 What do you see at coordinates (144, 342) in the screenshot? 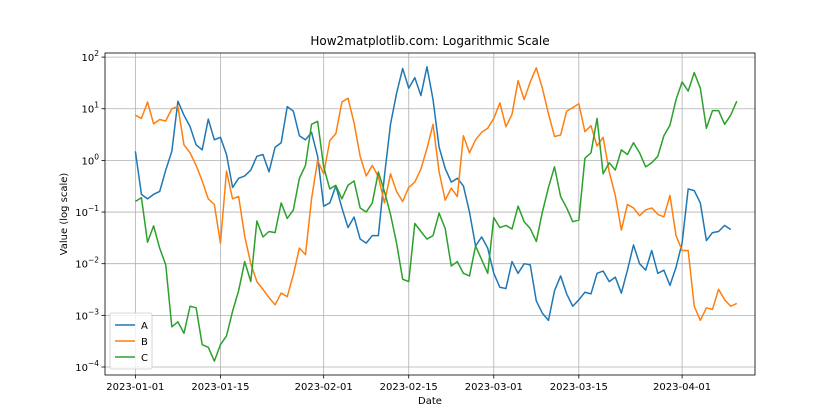
I see `legend-label-B: B` at bounding box center [144, 342].